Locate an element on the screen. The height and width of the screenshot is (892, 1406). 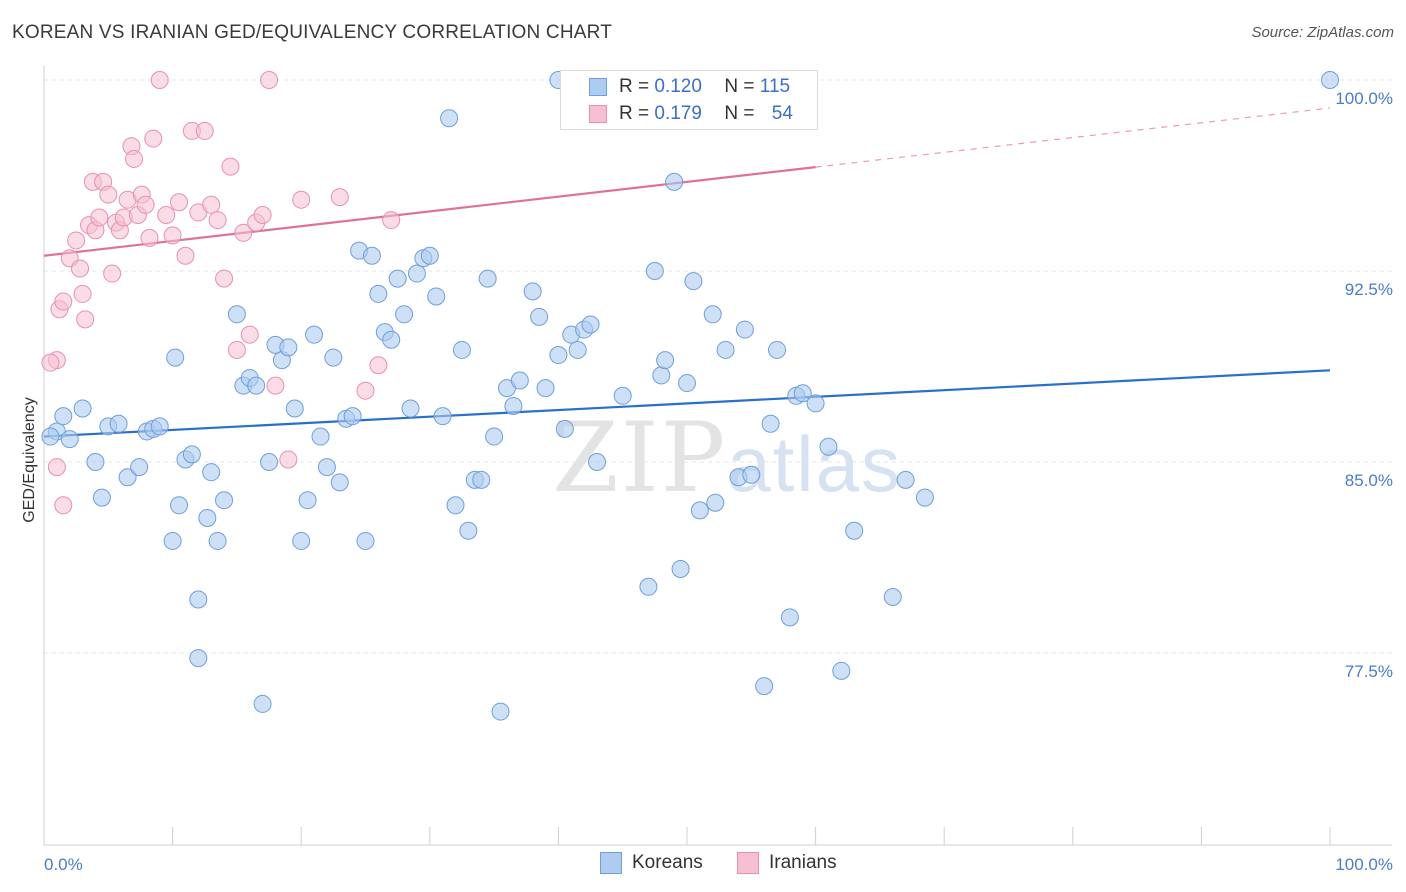
trend-dashed is located at coordinates (1073, 137).